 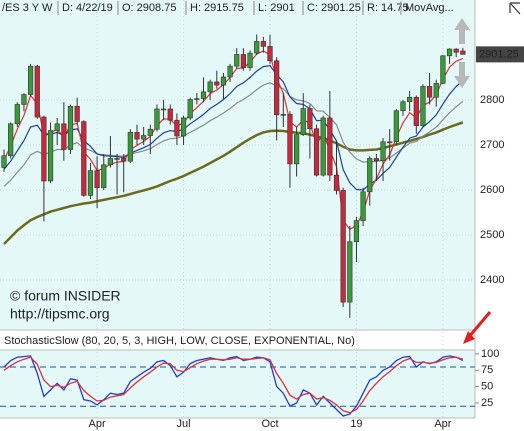 What do you see at coordinates (269, 424) in the screenshot?
I see `x-tick-label: Oct` at bounding box center [269, 424].